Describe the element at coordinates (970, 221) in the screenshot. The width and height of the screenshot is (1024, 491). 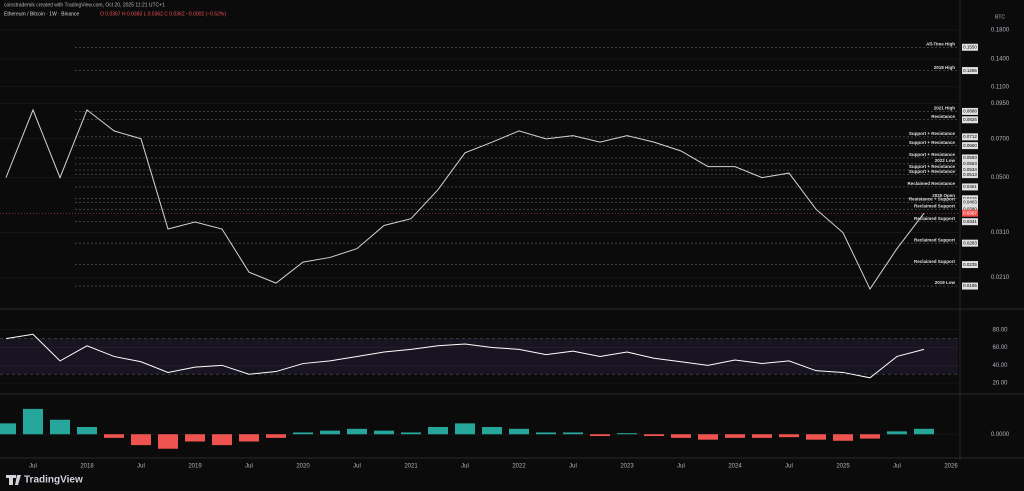
I see `level-value: 0.0341` at that location.